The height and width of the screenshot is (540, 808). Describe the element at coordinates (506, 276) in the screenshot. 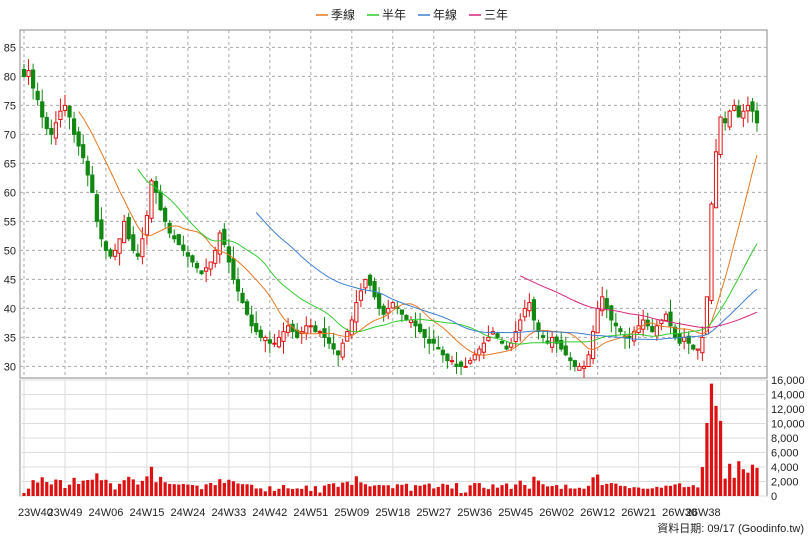

I see `ma-year-line` at that location.